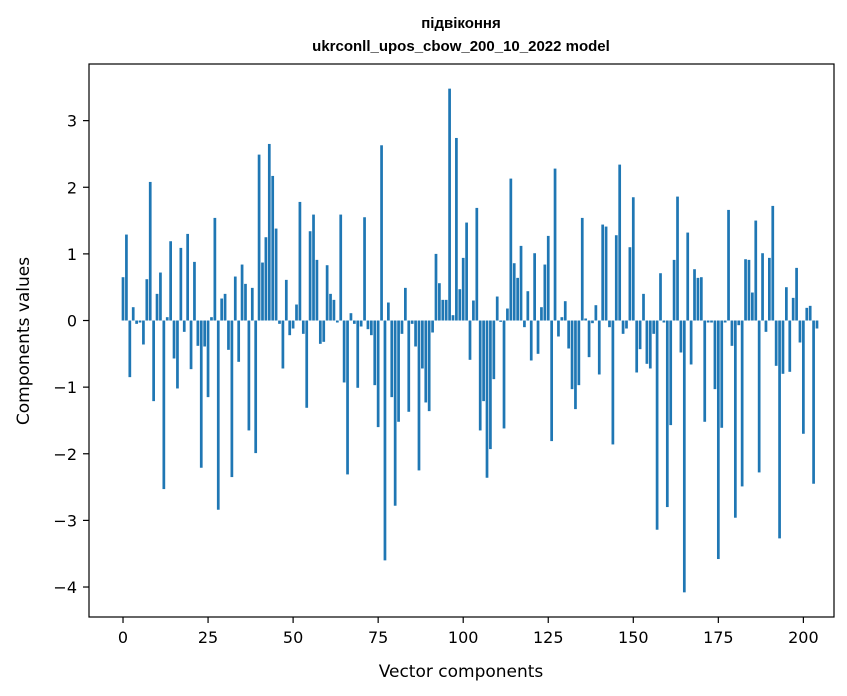 The image size is (847, 696). I want to click on y-tick-label: −2, so click(65, 454).